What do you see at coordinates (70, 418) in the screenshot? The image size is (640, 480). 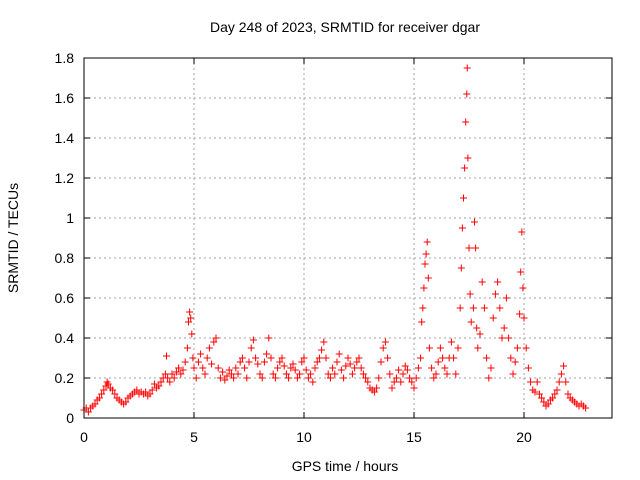 I see `y-tick-label: 0` at bounding box center [70, 418].